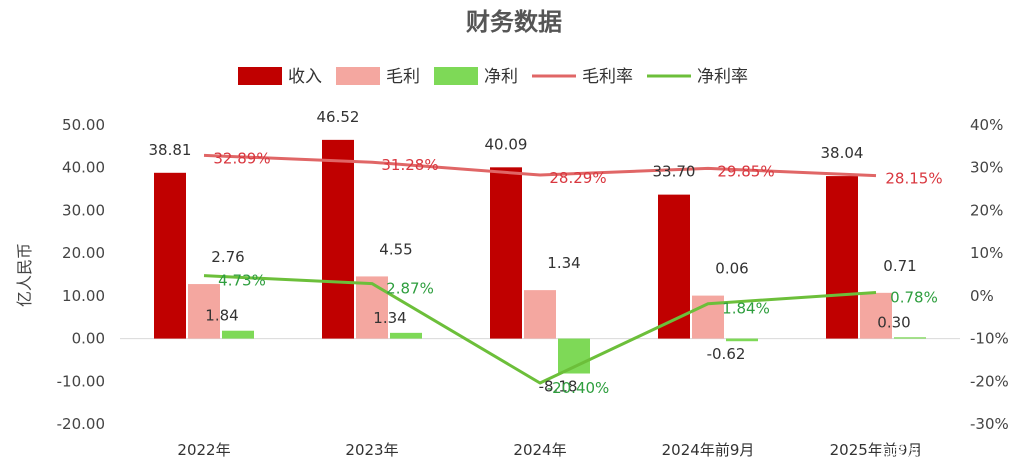  Describe the element at coordinates (842, 153) in the screenshot. I see `data-label: 38.04` at that location.